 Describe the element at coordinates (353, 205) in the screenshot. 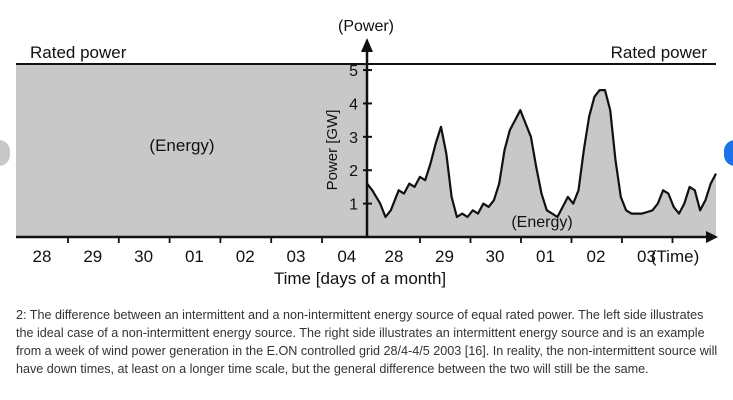

I see `y-tick-label: 1` at that location.